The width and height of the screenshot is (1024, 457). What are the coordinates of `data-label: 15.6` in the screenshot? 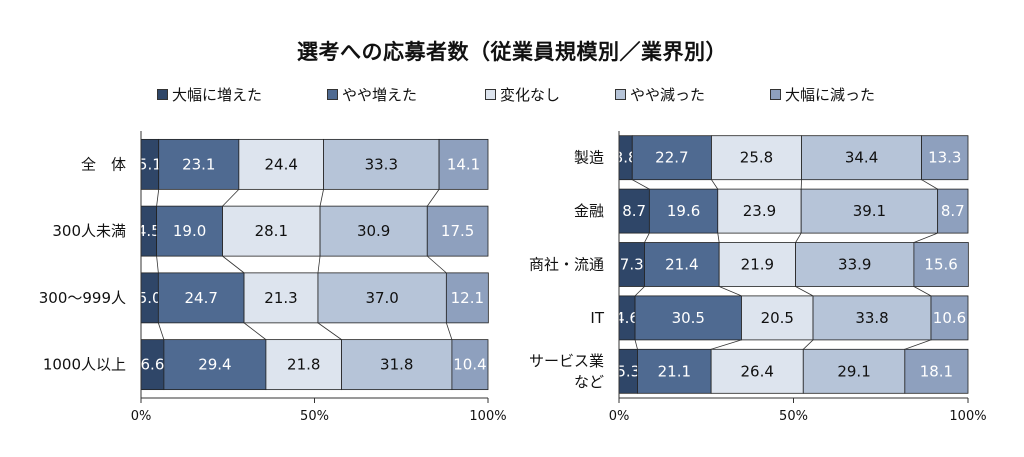 It's located at (940, 265).